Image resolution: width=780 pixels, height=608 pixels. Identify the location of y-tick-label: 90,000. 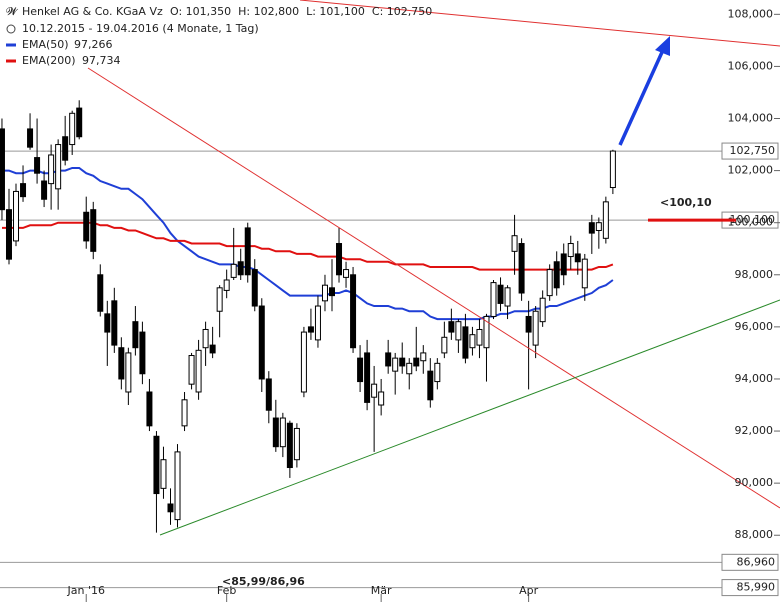
(754, 482).